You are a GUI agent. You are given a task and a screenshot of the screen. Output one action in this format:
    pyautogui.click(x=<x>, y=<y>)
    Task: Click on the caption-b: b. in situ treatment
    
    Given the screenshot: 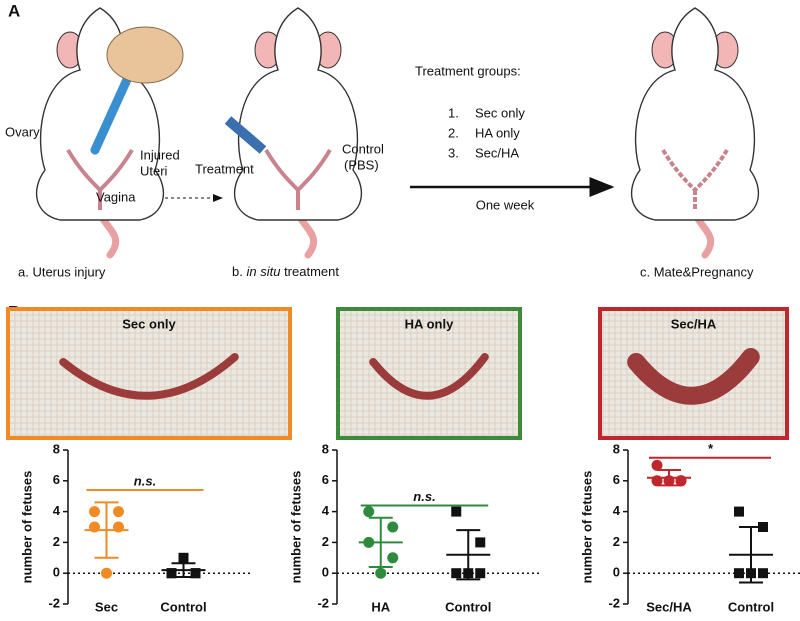 What is the action you would take?
    pyautogui.click(x=285, y=271)
    